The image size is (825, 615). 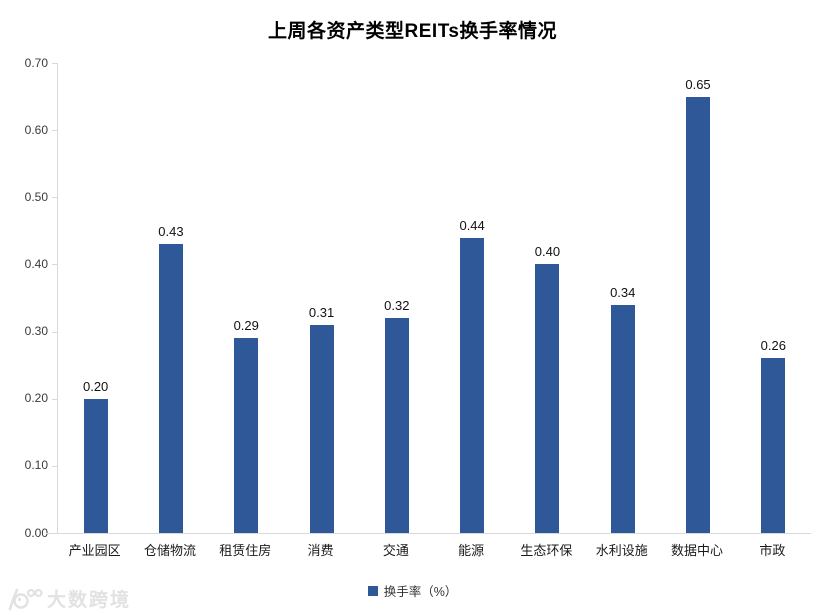 I want to click on bar-value-label: 0.40, so click(x=547, y=252).